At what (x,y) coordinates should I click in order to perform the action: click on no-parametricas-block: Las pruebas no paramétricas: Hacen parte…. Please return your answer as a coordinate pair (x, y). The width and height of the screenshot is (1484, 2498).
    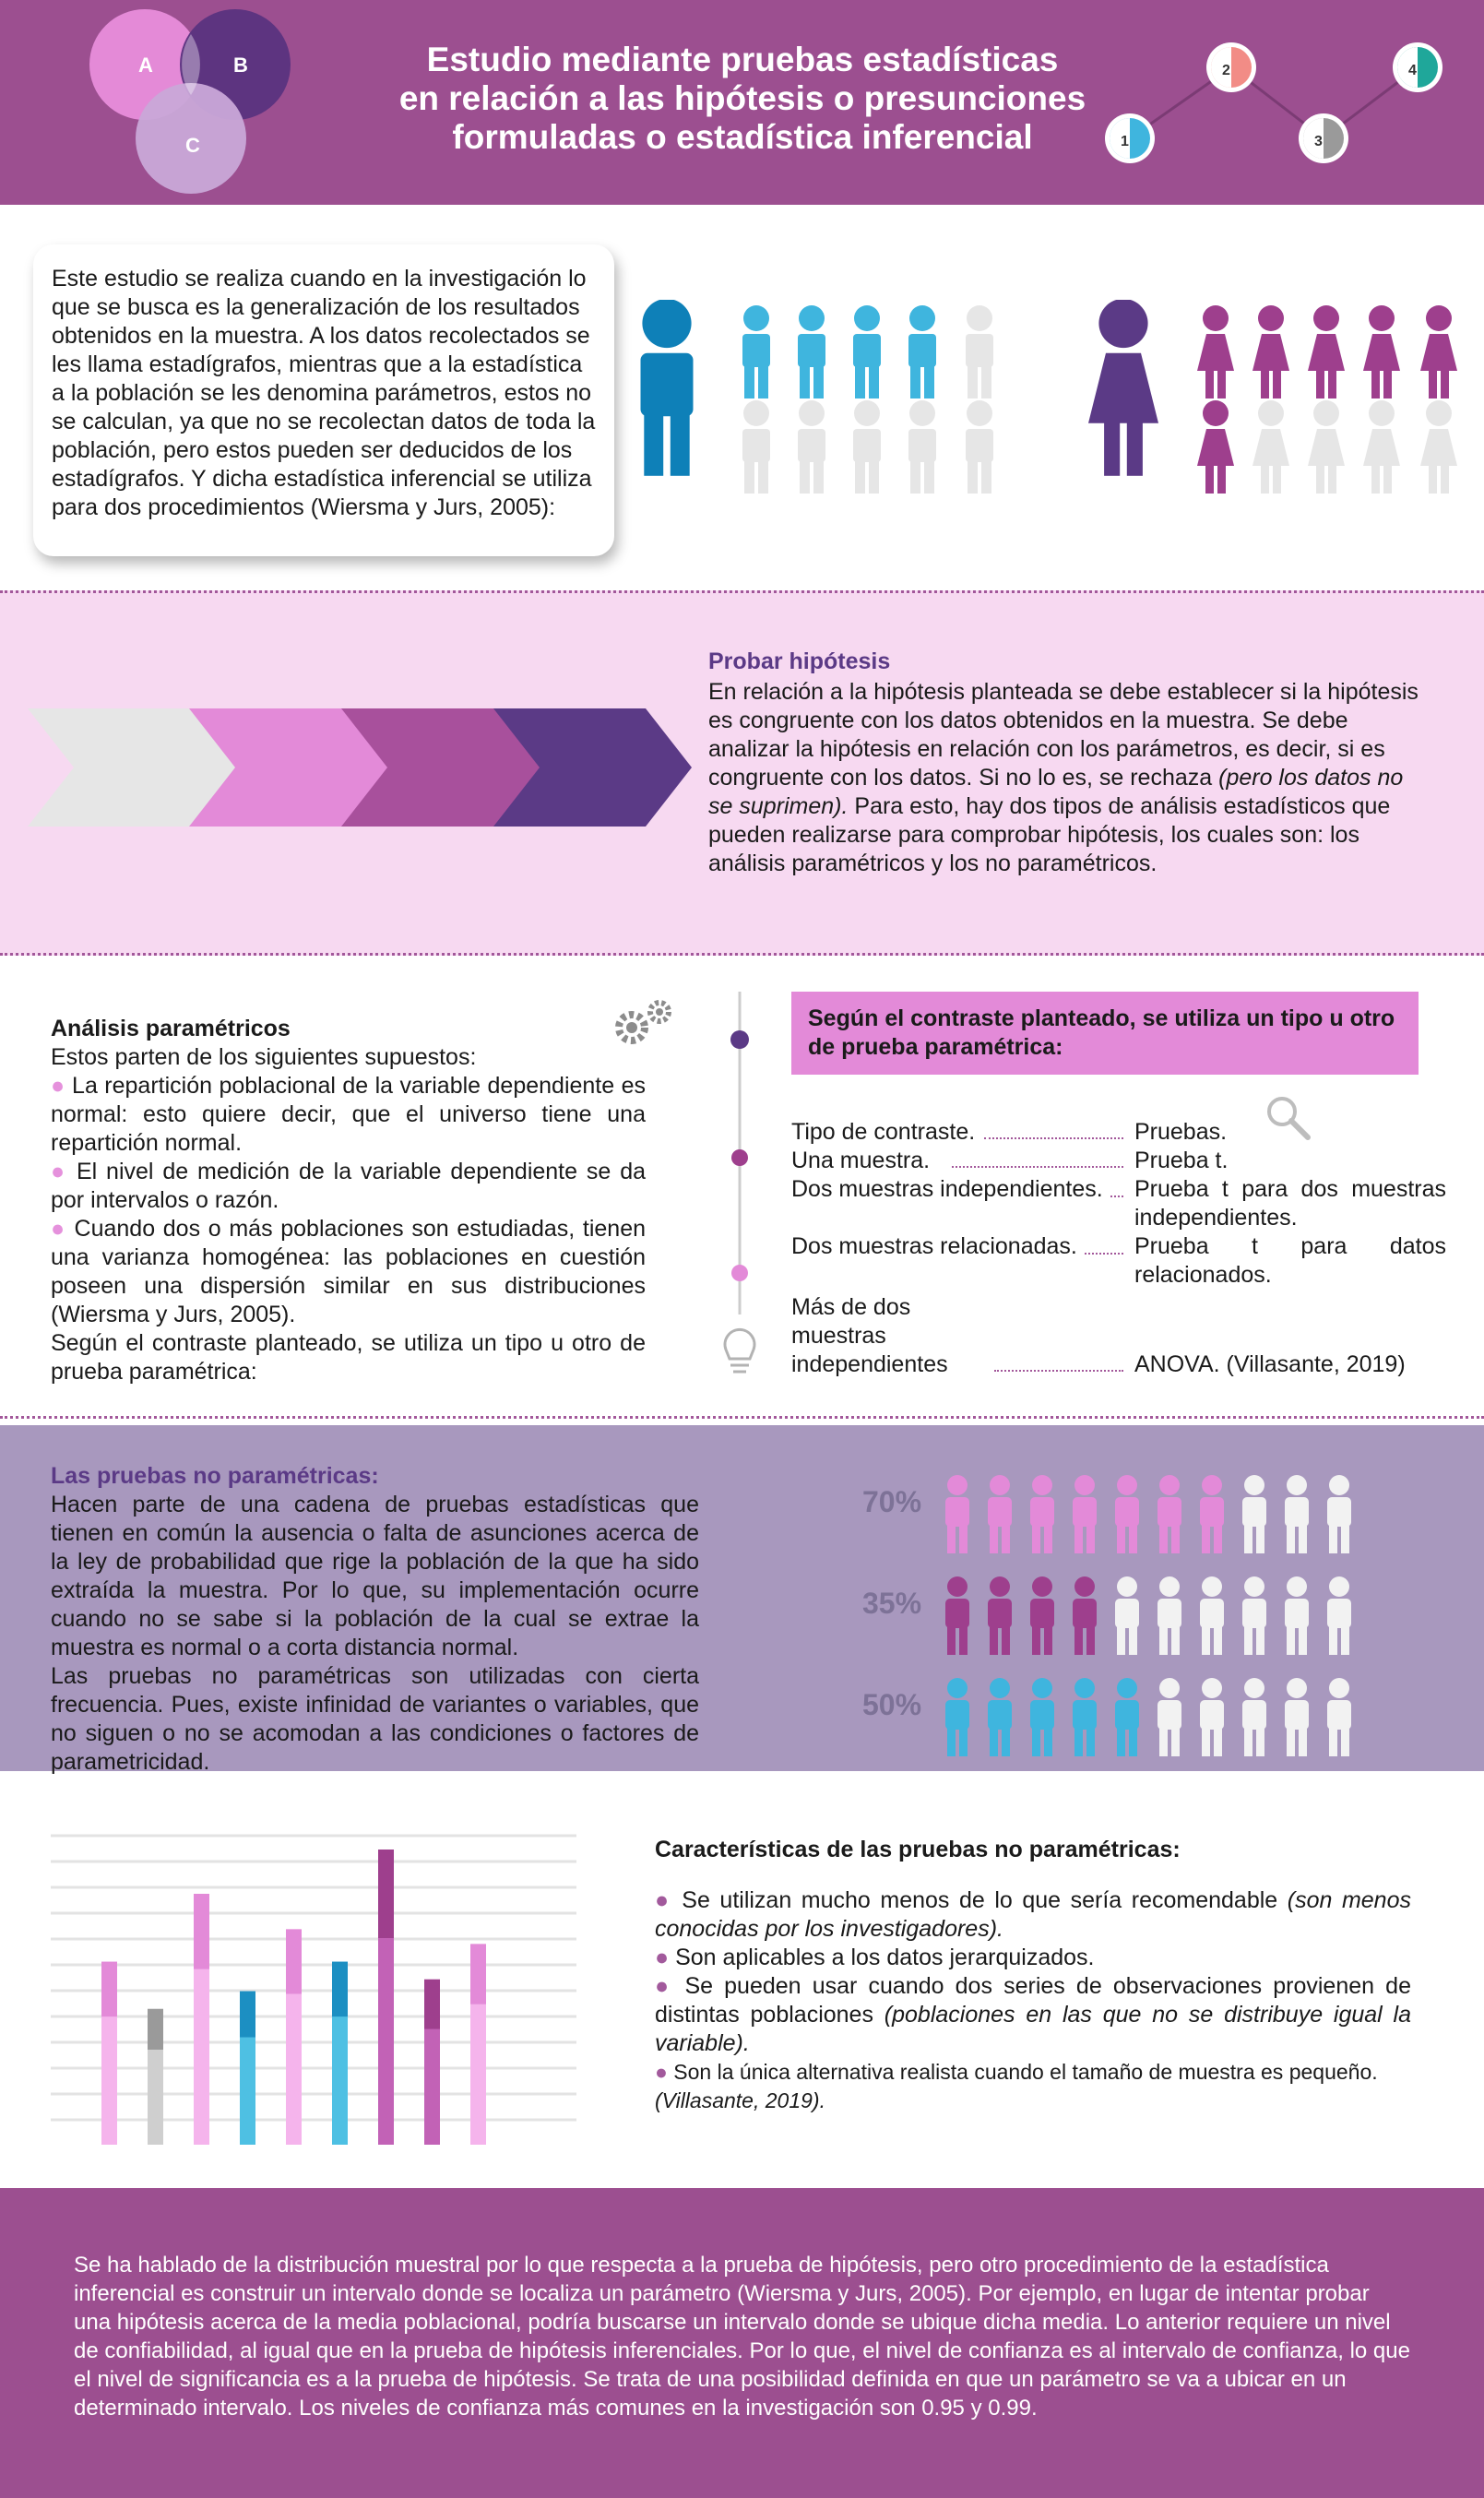
    Looking at the image, I should click on (375, 1620).